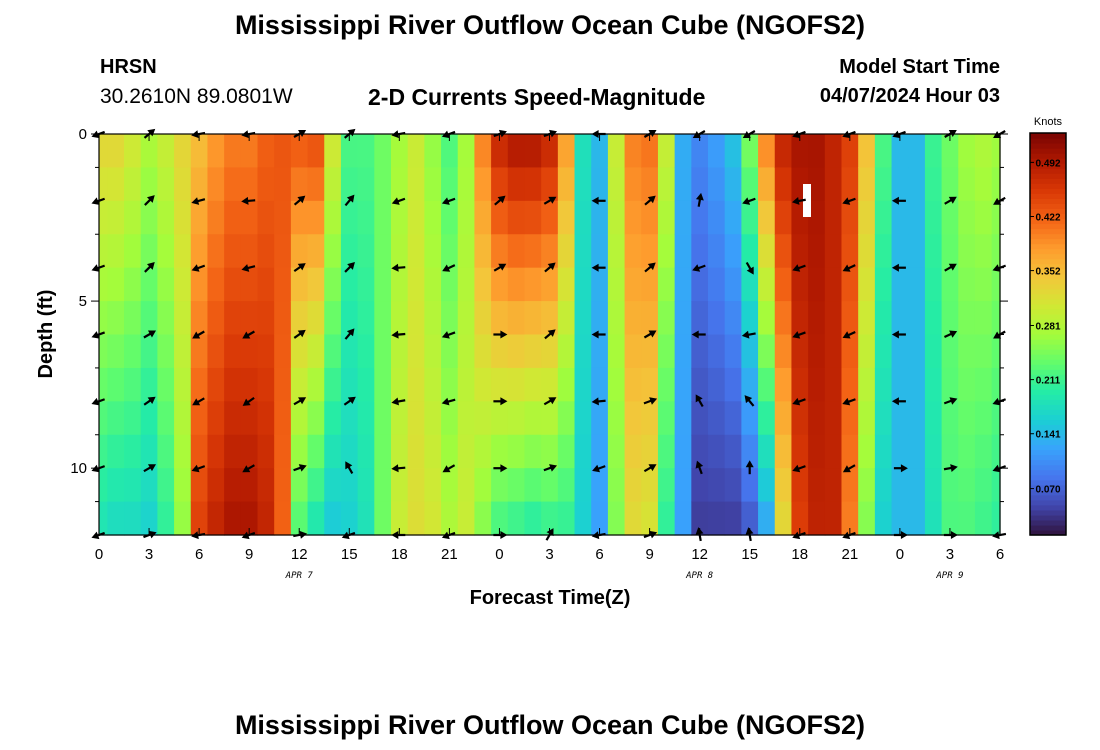 The width and height of the screenshot is (1100, 750). Describe the element at coordinates (199, 554) in the screenshot. I see `x-tick-label: 6` at that location.